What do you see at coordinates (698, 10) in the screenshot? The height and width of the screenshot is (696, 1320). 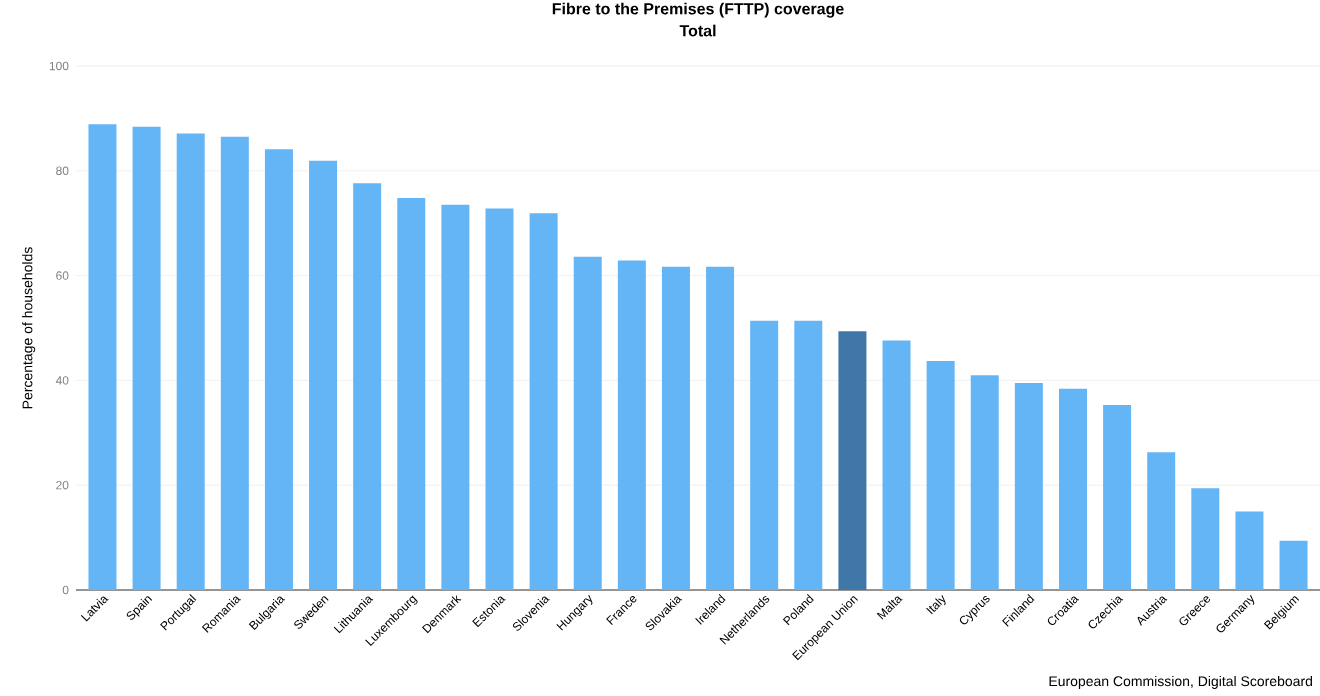 I see `chart-title: Fibre to the Premises (FTTP) coverage` at bounding box center [698, 10].